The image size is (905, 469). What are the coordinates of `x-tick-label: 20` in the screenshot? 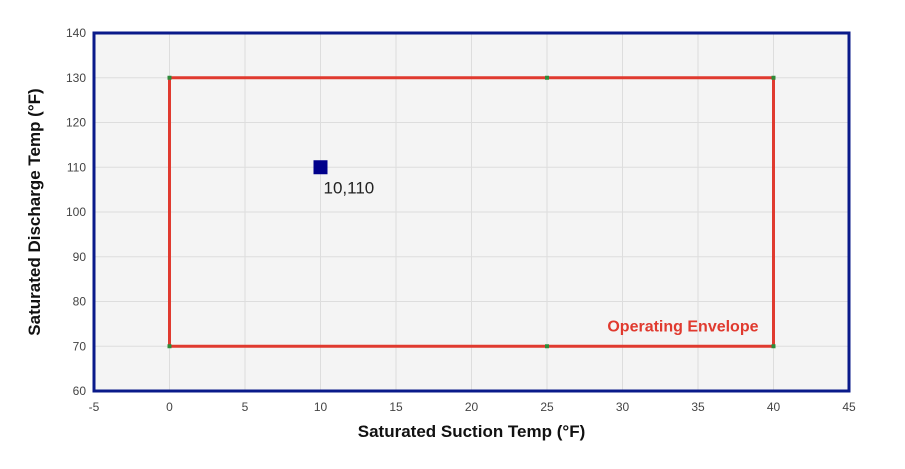 It's located at (472, 407).